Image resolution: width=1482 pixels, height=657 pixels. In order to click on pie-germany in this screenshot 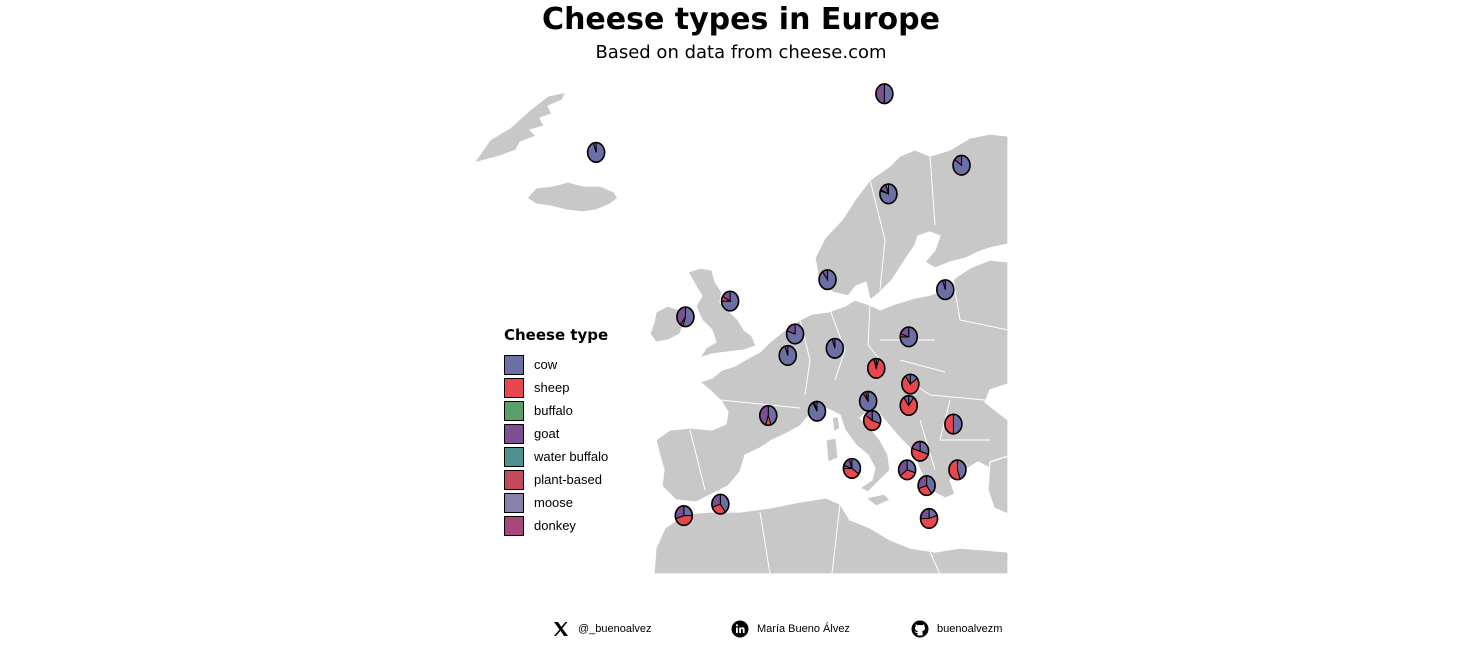, I will do `click(835, 348)`.